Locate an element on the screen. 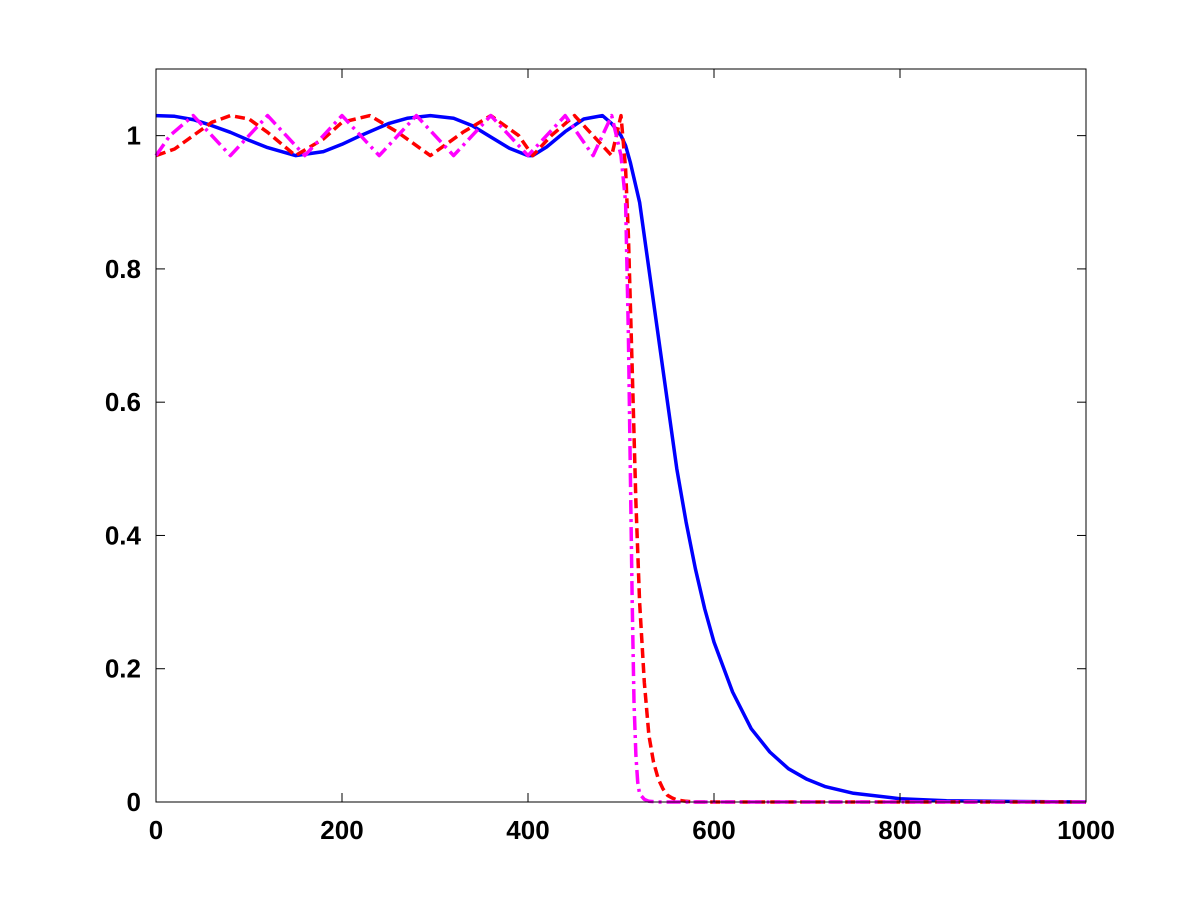 The width and height of the screenshot is (1200, 901). y-tick-label: 0.2 is located at coordinates (123, 669).